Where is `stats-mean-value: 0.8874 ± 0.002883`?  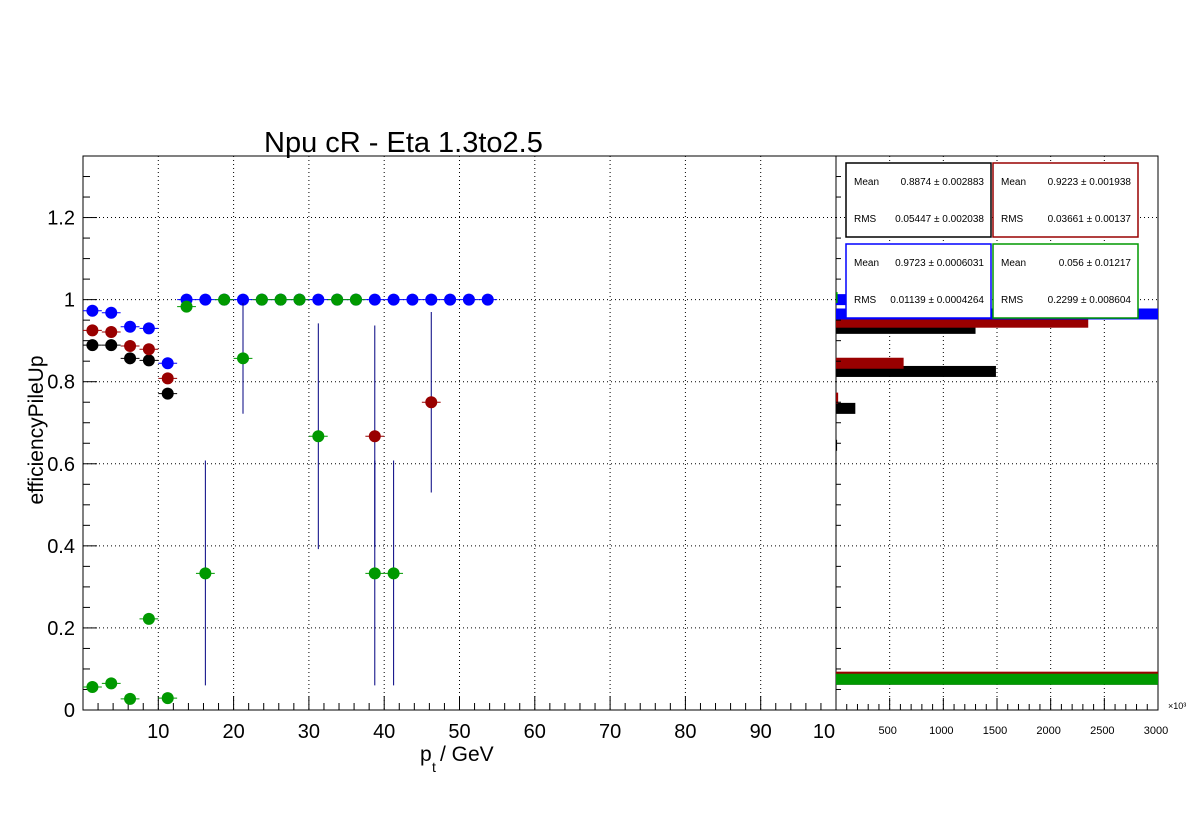 stats-mean-value: 0.8874 ± 0.002883 is located at coordinates (943, 182).